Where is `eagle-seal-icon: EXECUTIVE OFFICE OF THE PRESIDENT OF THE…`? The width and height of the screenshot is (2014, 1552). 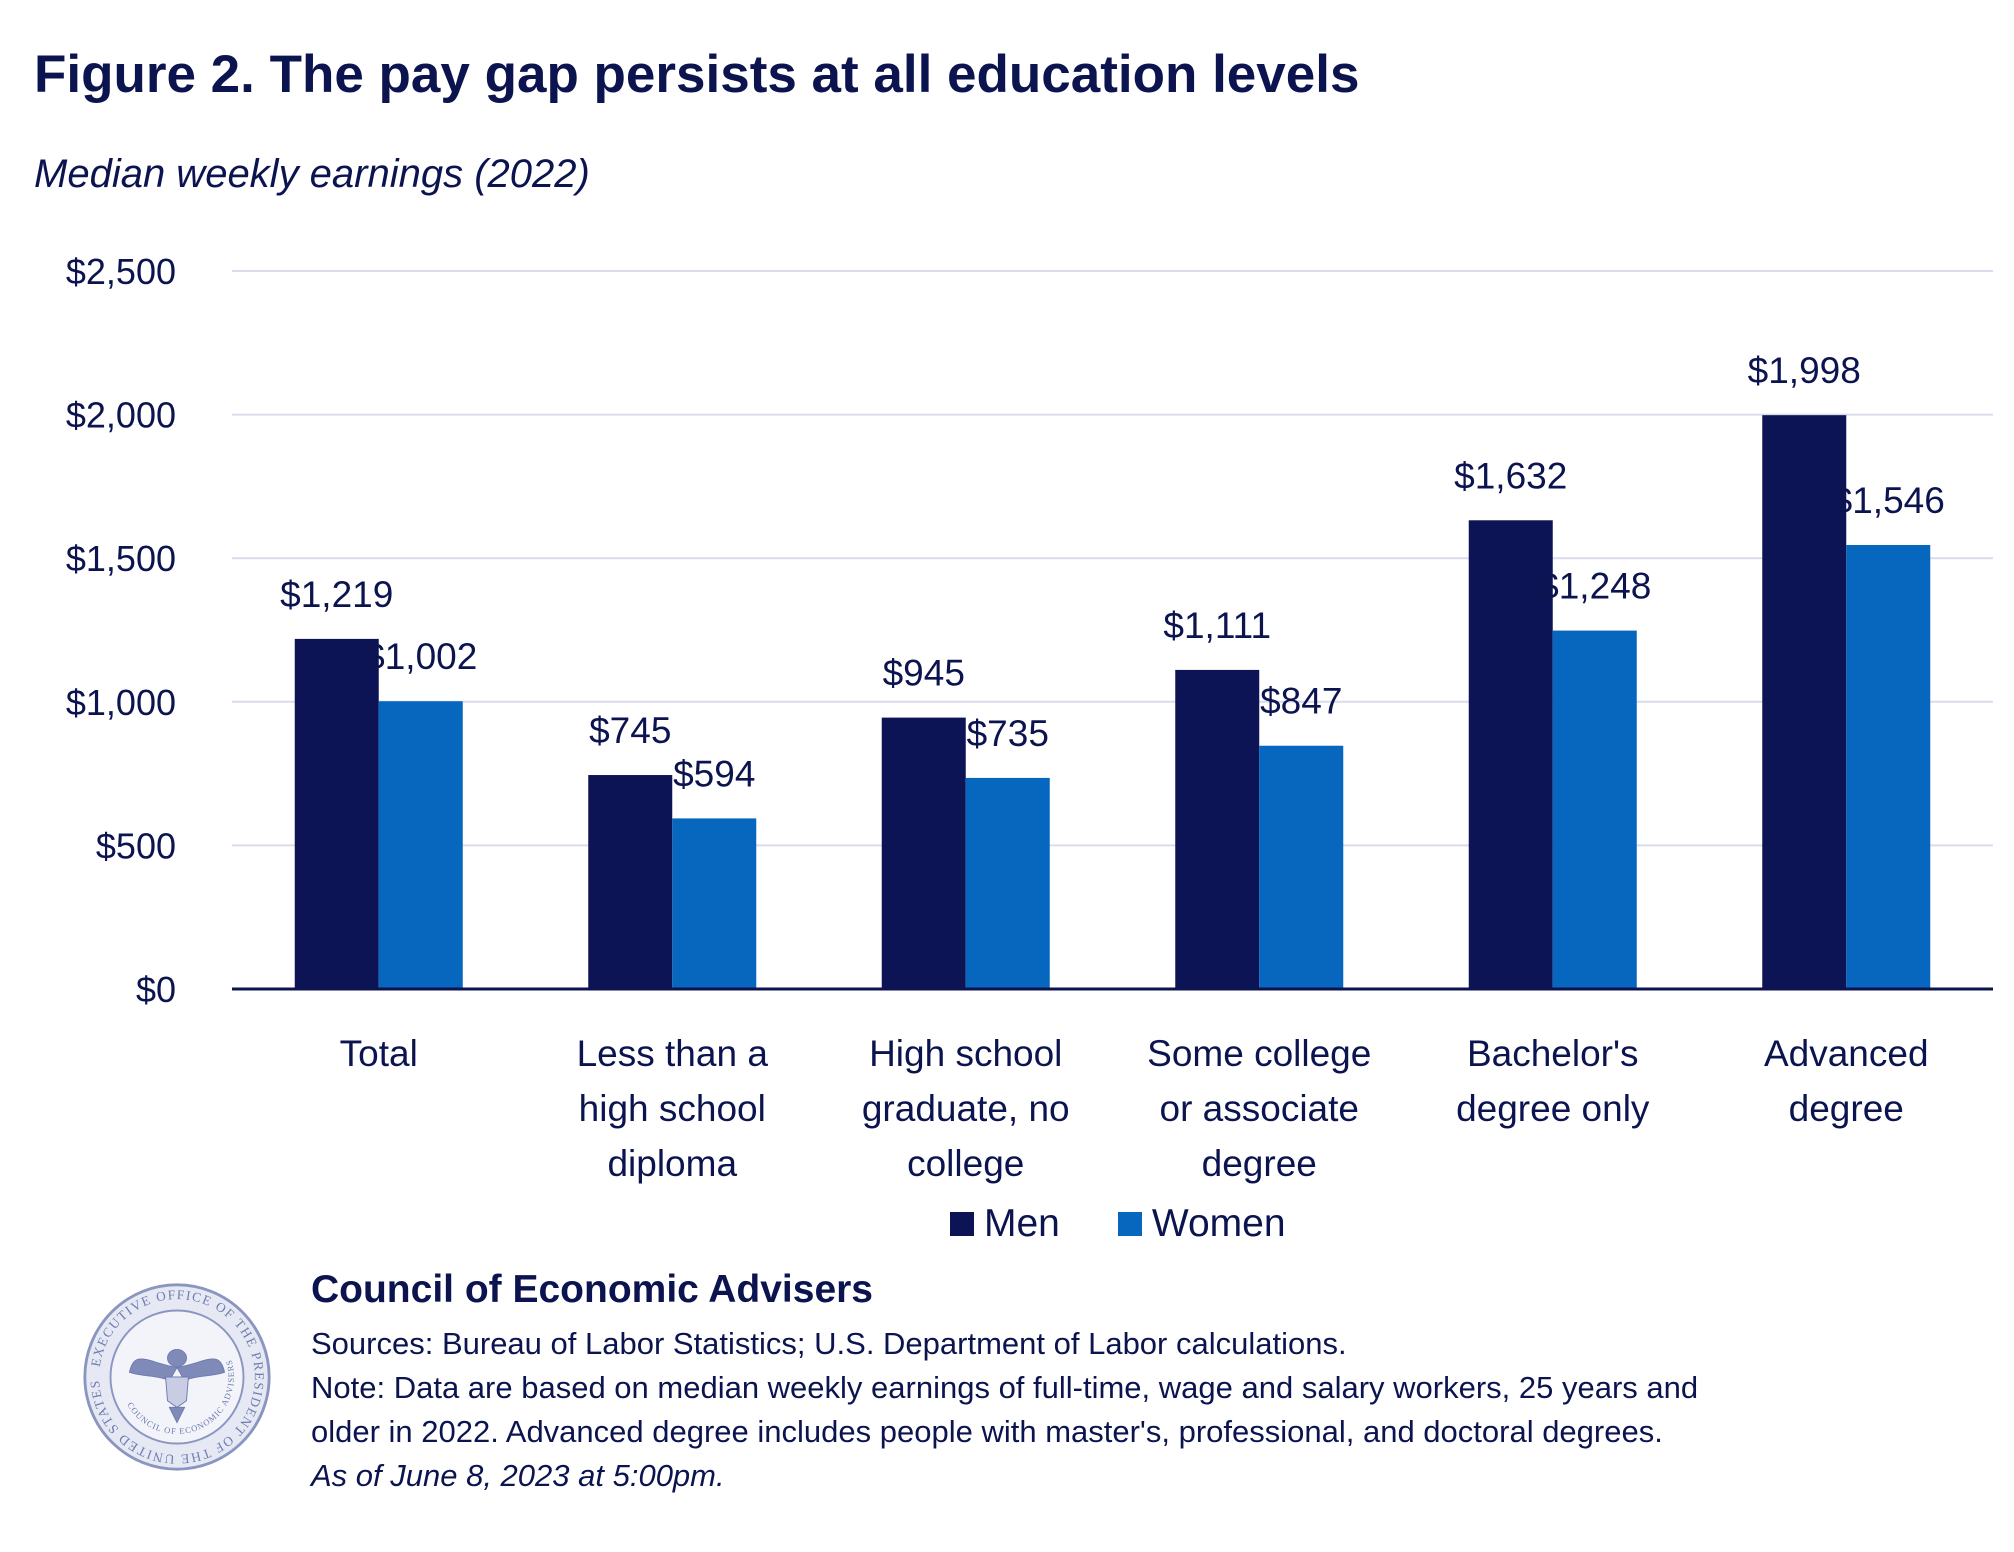
eagle-seal-icon: EXECUTIVE OFFICE OF THE PRESIDENT OF THE… is located at coordinates (177, 1377).